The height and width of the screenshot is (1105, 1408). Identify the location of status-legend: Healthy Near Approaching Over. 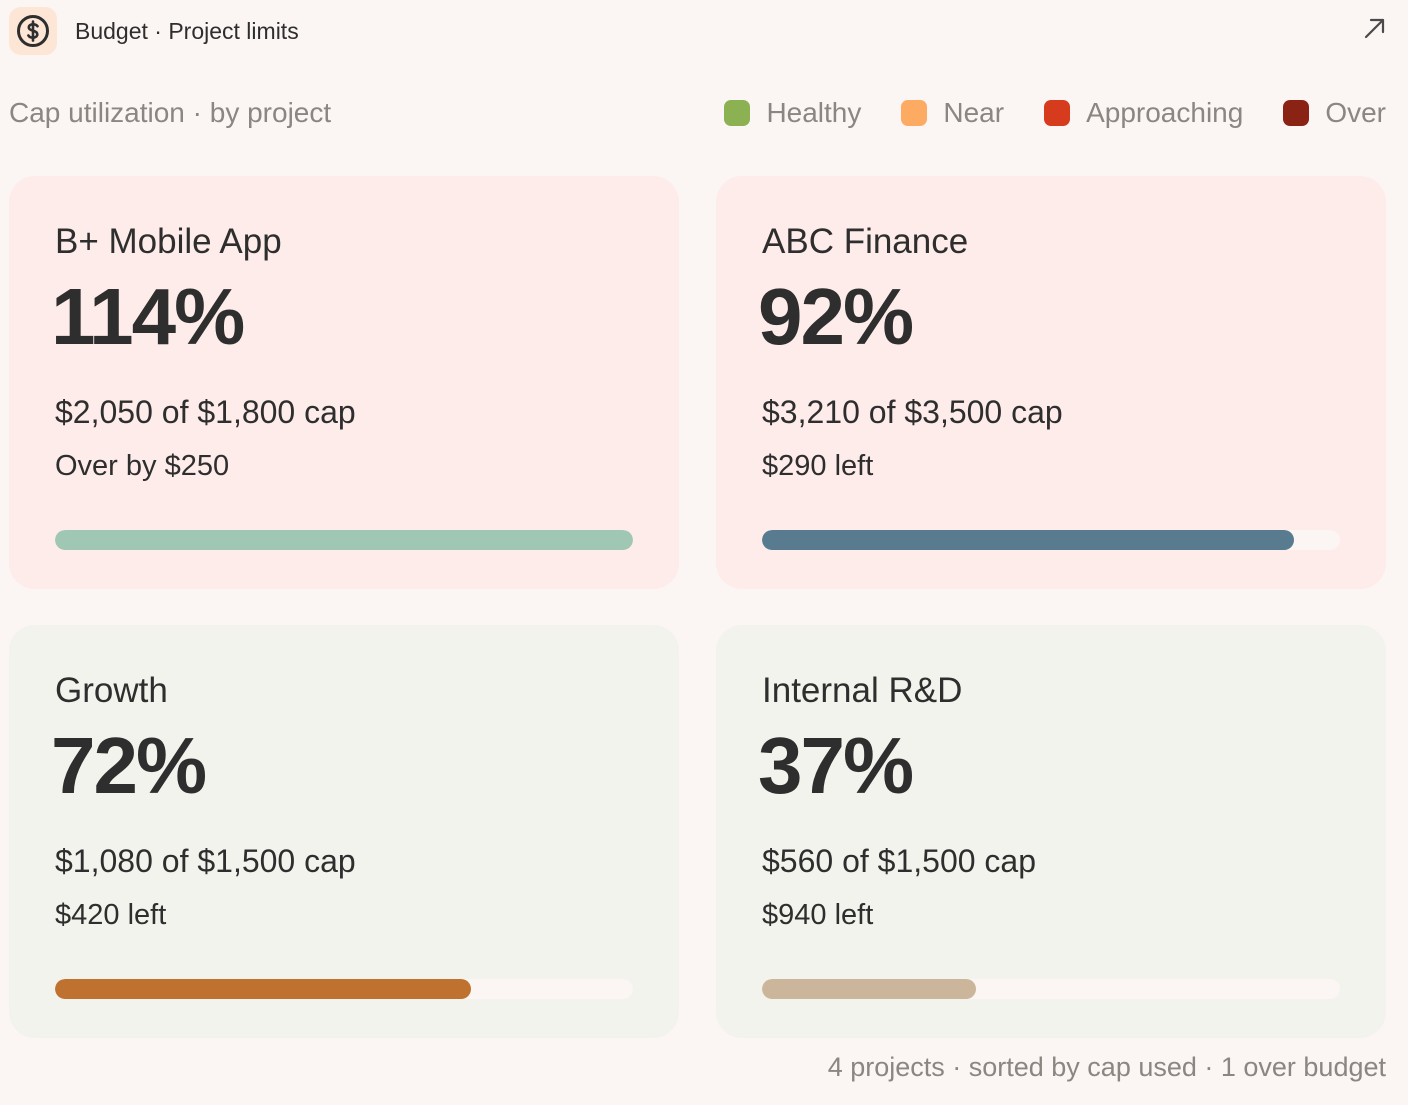
(1055, 113).